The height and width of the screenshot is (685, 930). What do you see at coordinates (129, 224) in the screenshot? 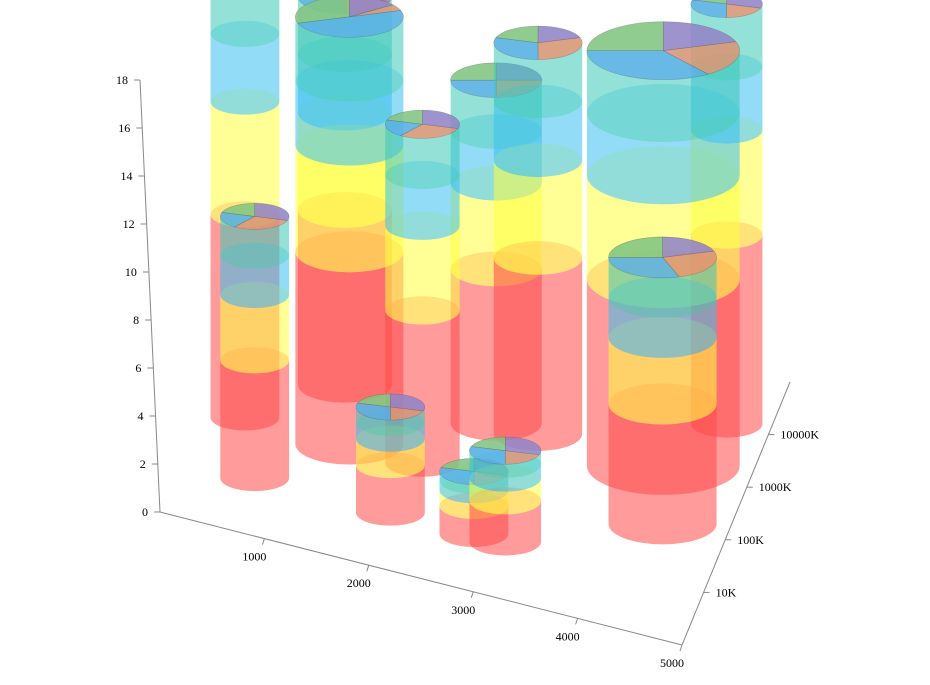
I see `y-tick-label: 12` at bounding box center [129, 224].